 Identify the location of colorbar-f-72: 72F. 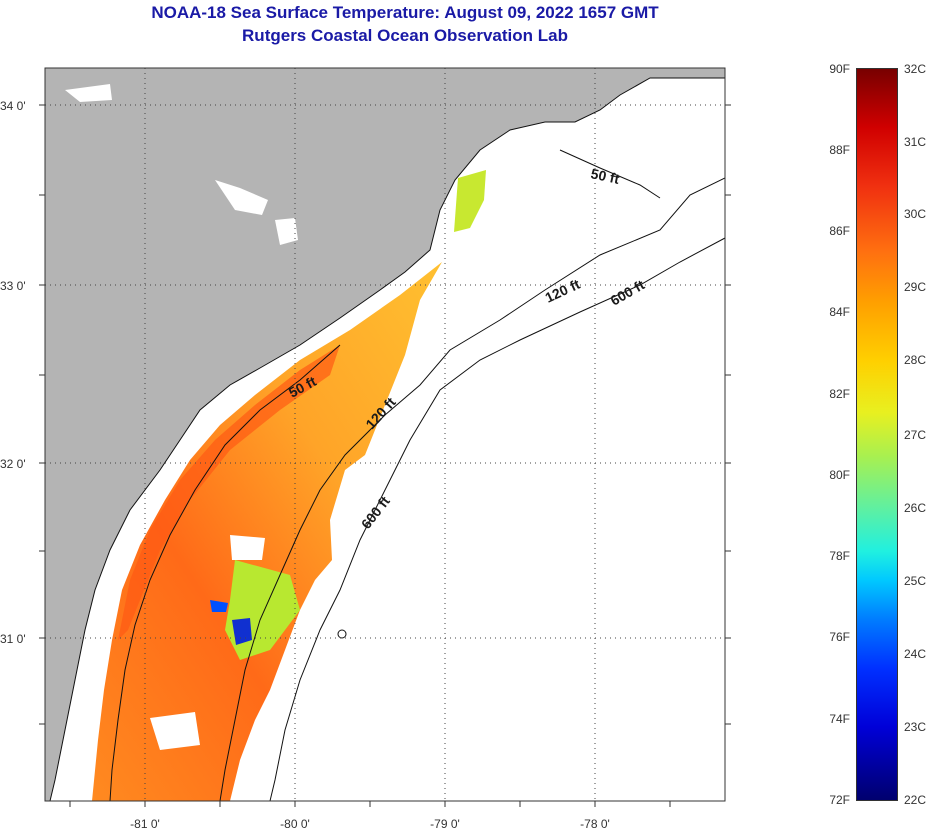
(839, 800).